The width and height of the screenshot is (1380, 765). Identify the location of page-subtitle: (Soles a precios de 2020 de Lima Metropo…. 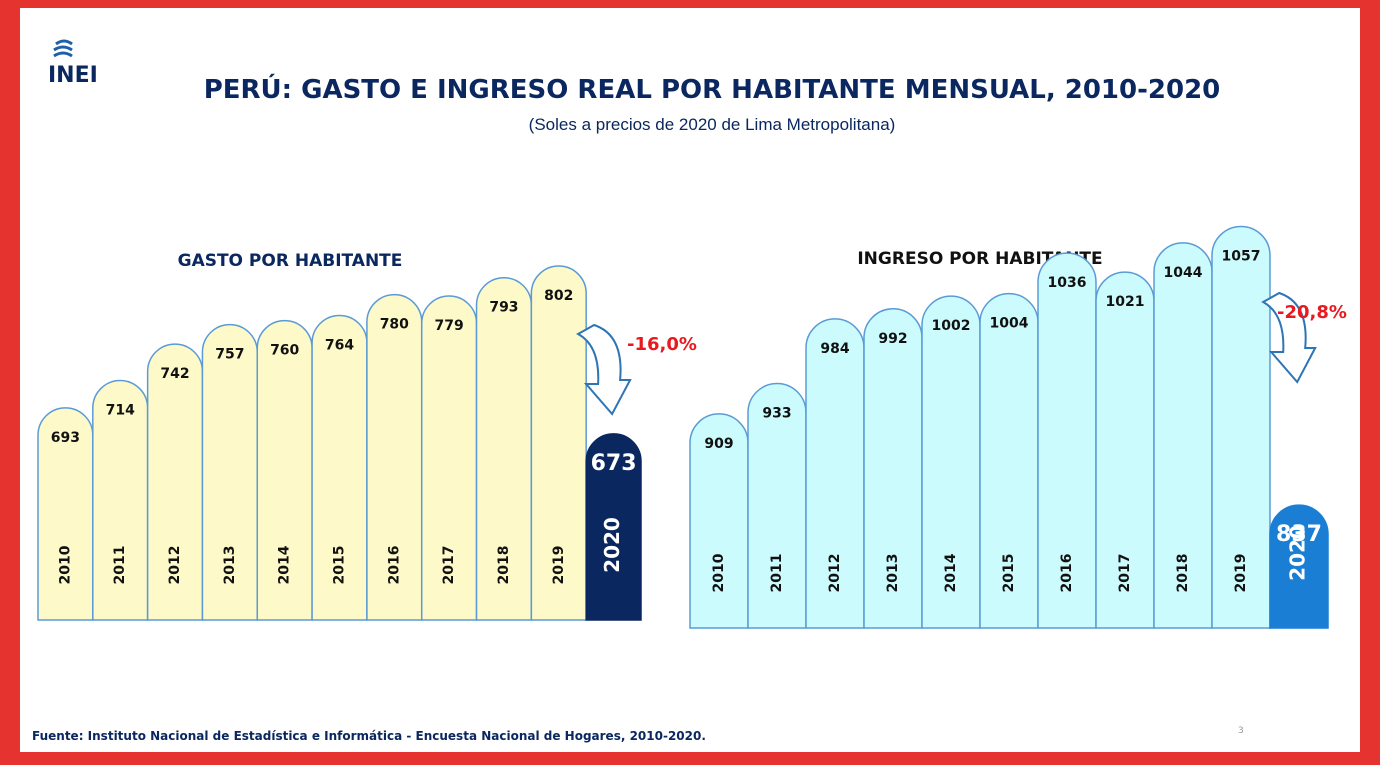
(712, 124).